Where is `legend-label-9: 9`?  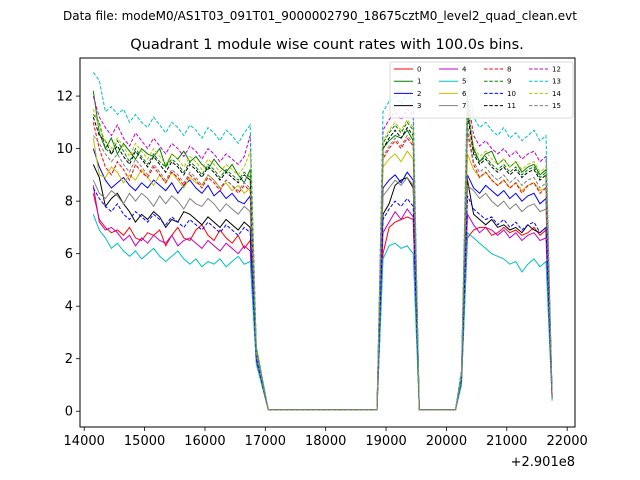
legend-label-9: 9 is located at coordinates (509, 82).